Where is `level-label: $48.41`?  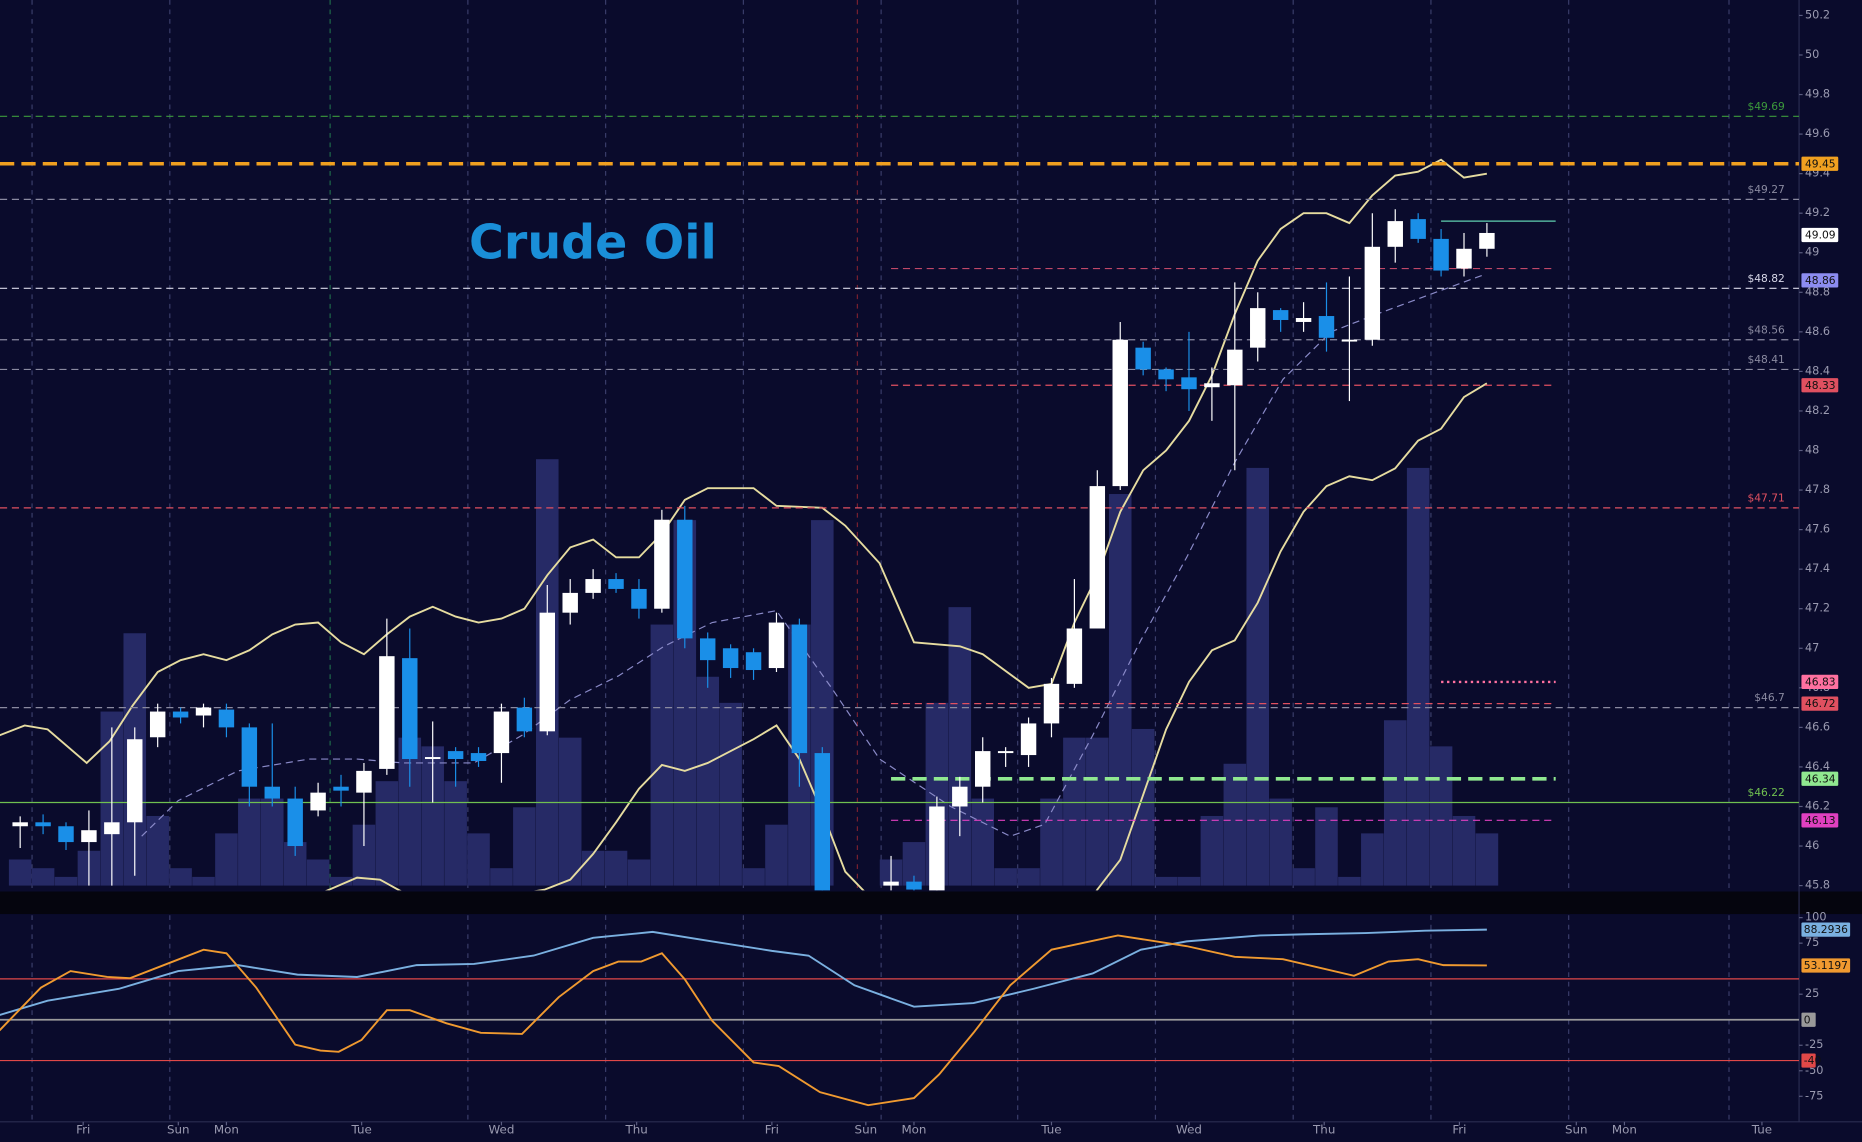 level-label: $48.41 is located at coordinates (1765, 359).